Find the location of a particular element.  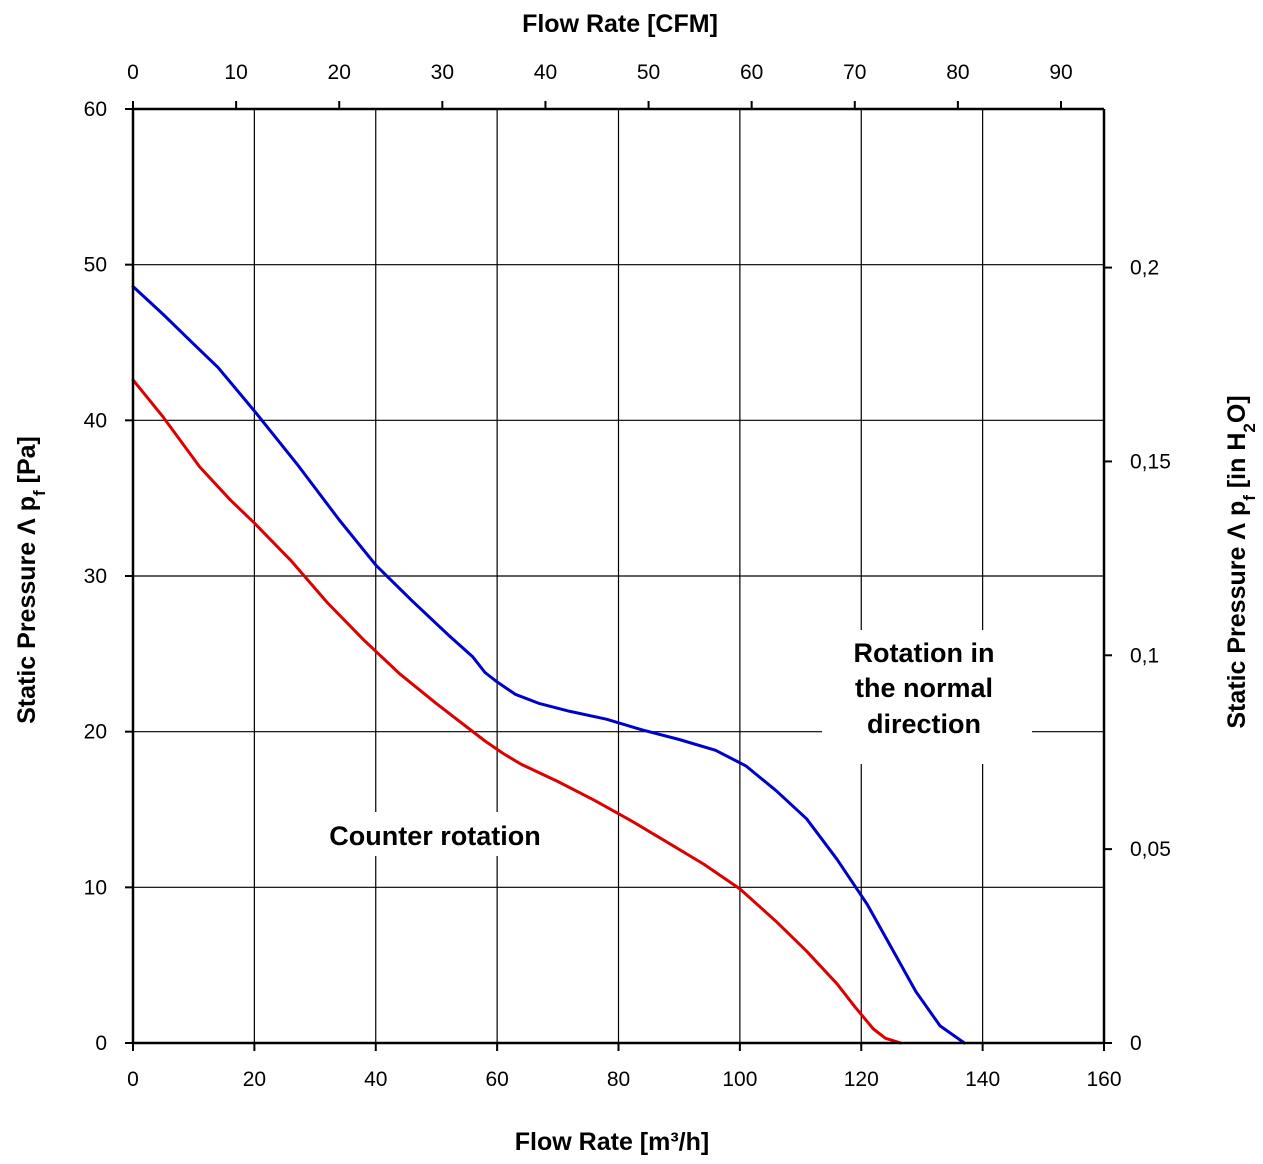

y-right-tick-label: 0,2 is located at coordinates (1144, 268).